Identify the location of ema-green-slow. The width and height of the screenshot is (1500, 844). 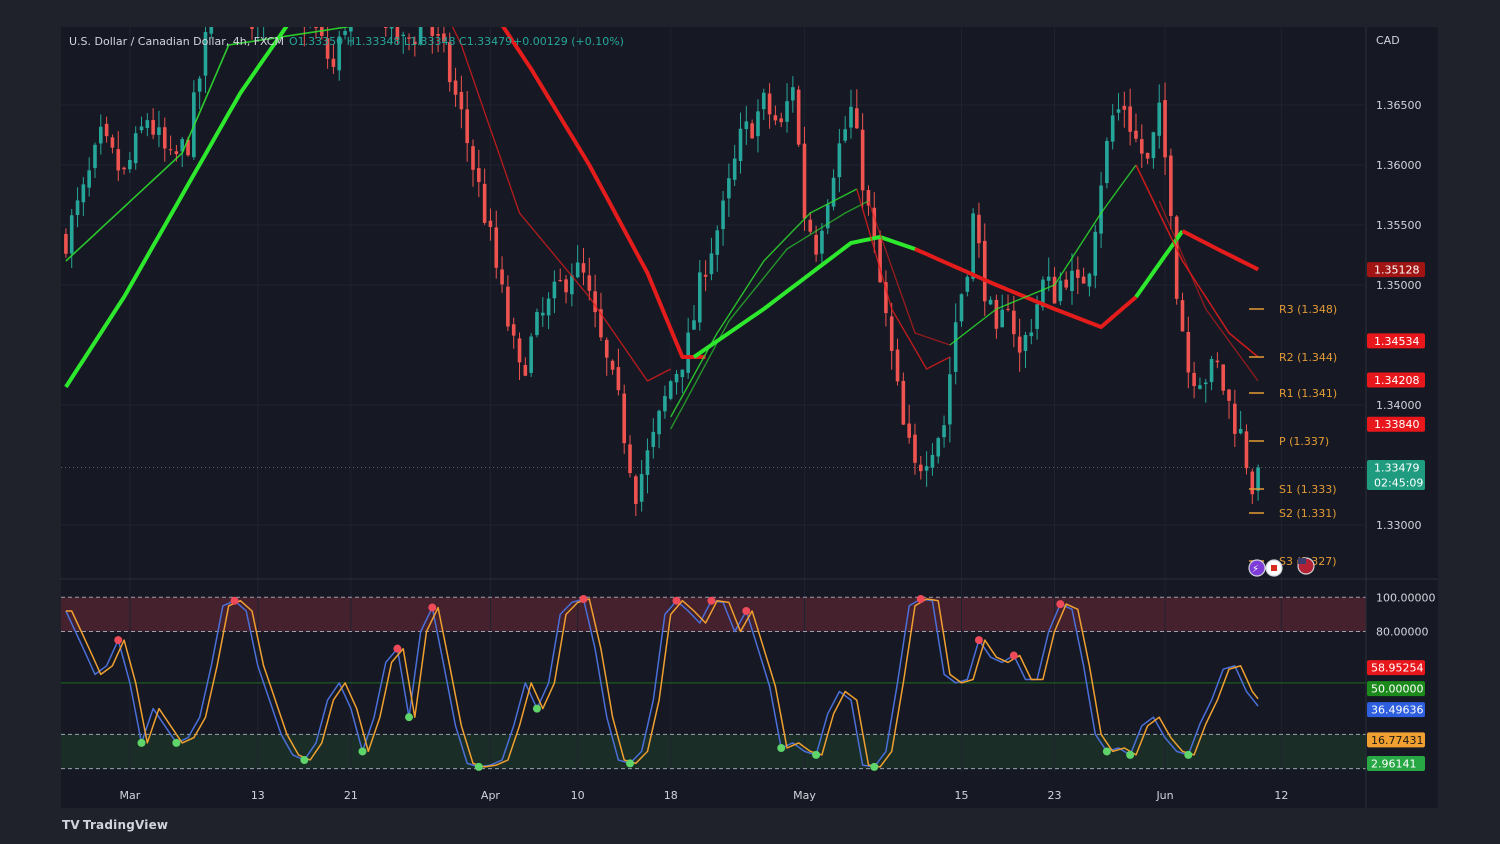
(195, 194).